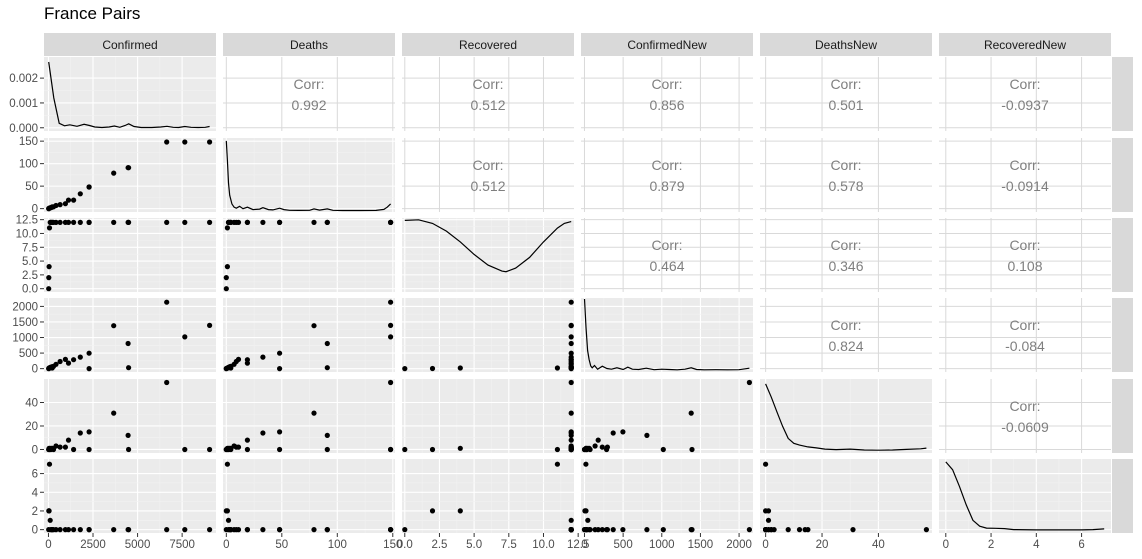  I want to click on y-tick-label: 0.002, so click(23, 79).